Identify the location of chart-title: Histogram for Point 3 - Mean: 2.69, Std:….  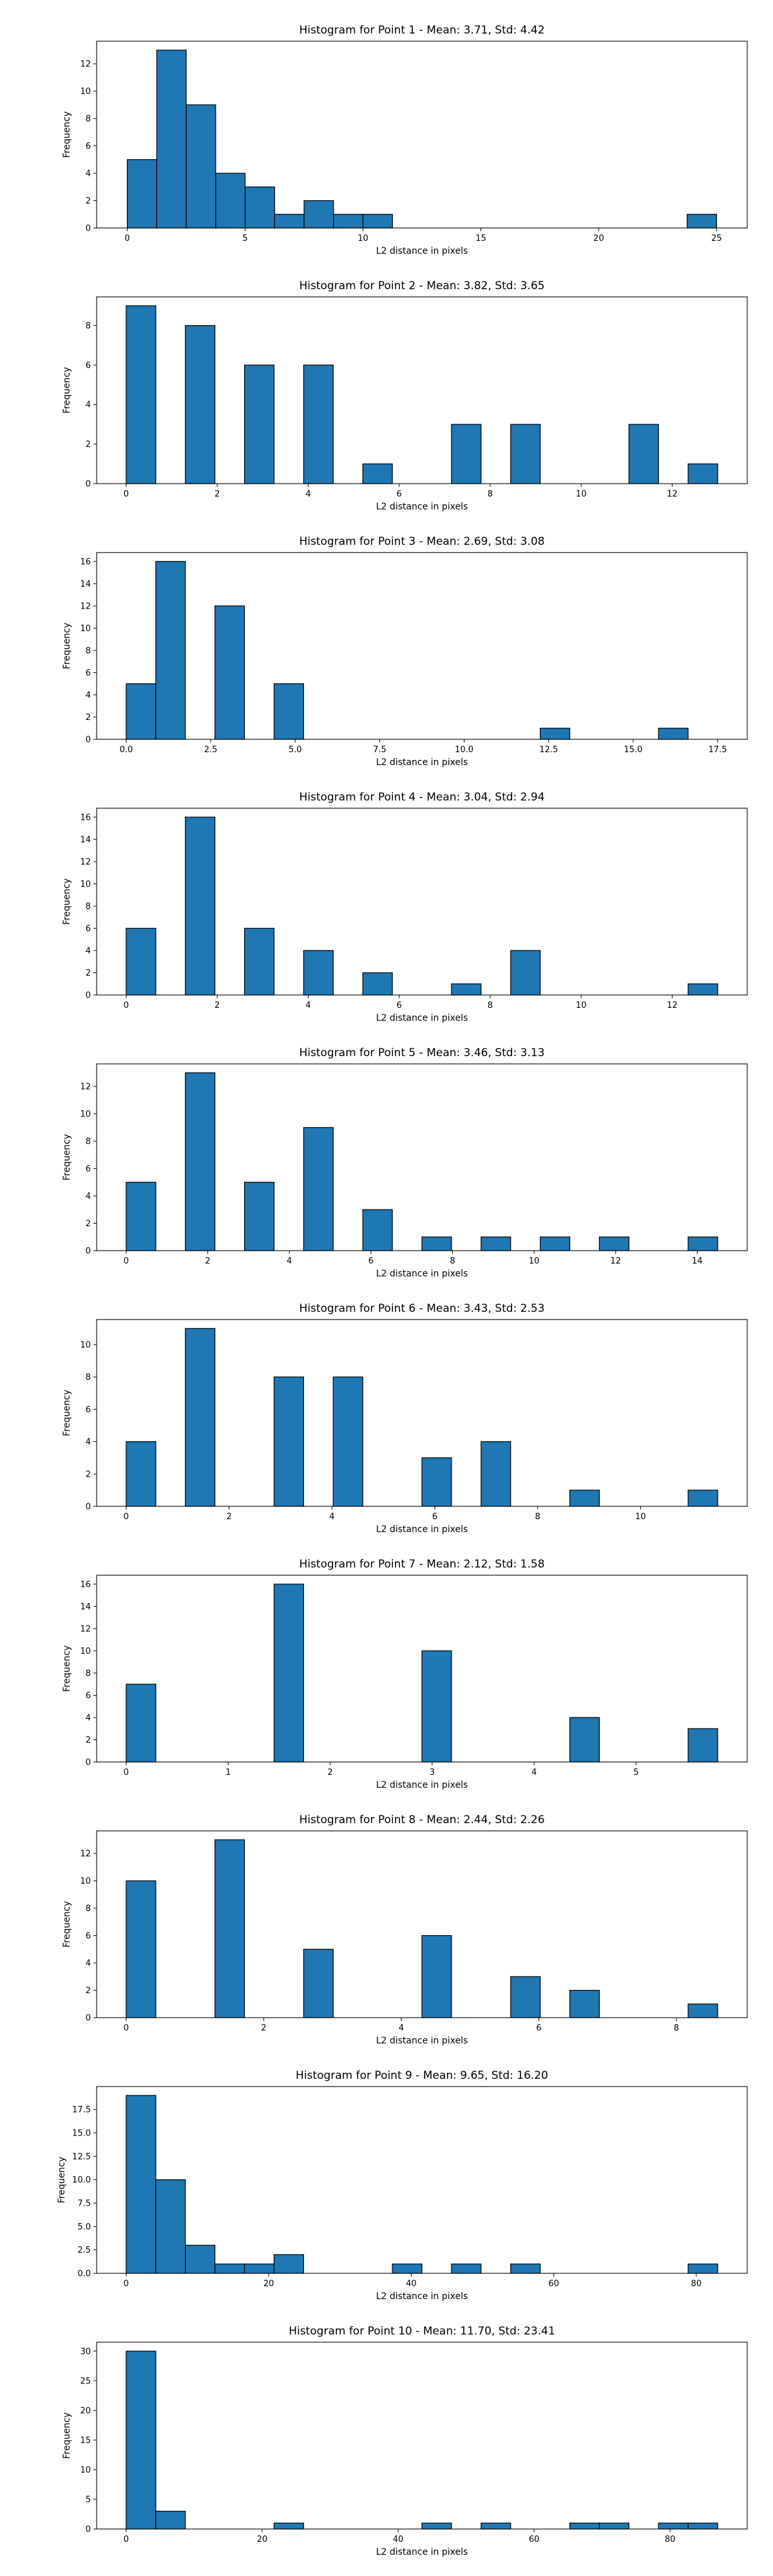
(421, 541).